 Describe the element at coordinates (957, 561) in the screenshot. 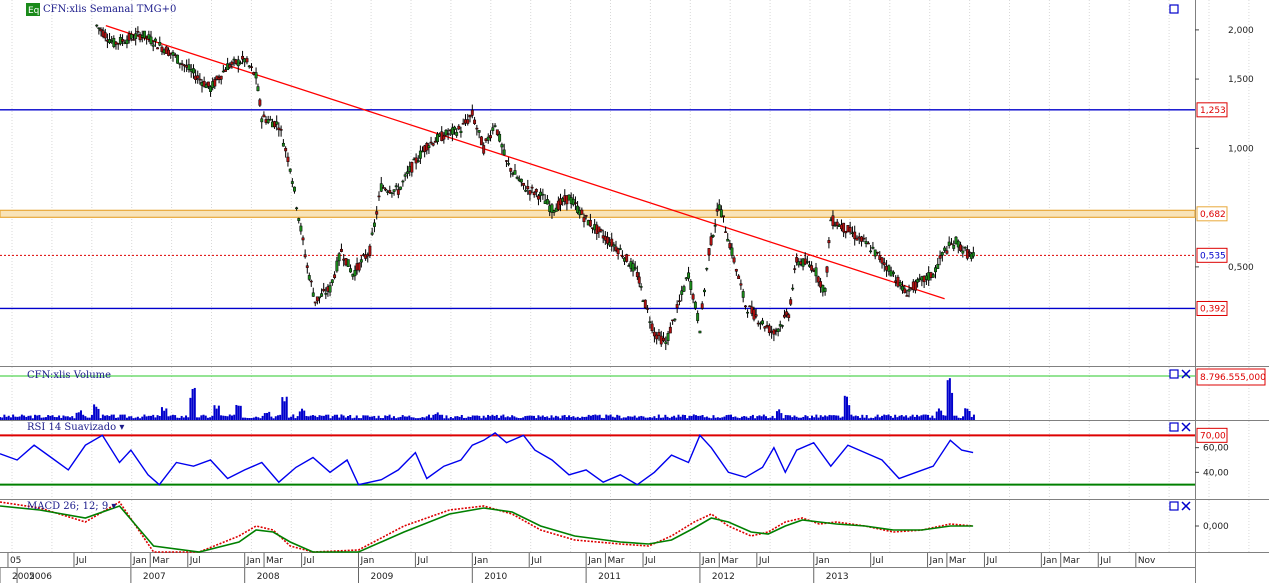

I see `month-label: Mar` at that location.